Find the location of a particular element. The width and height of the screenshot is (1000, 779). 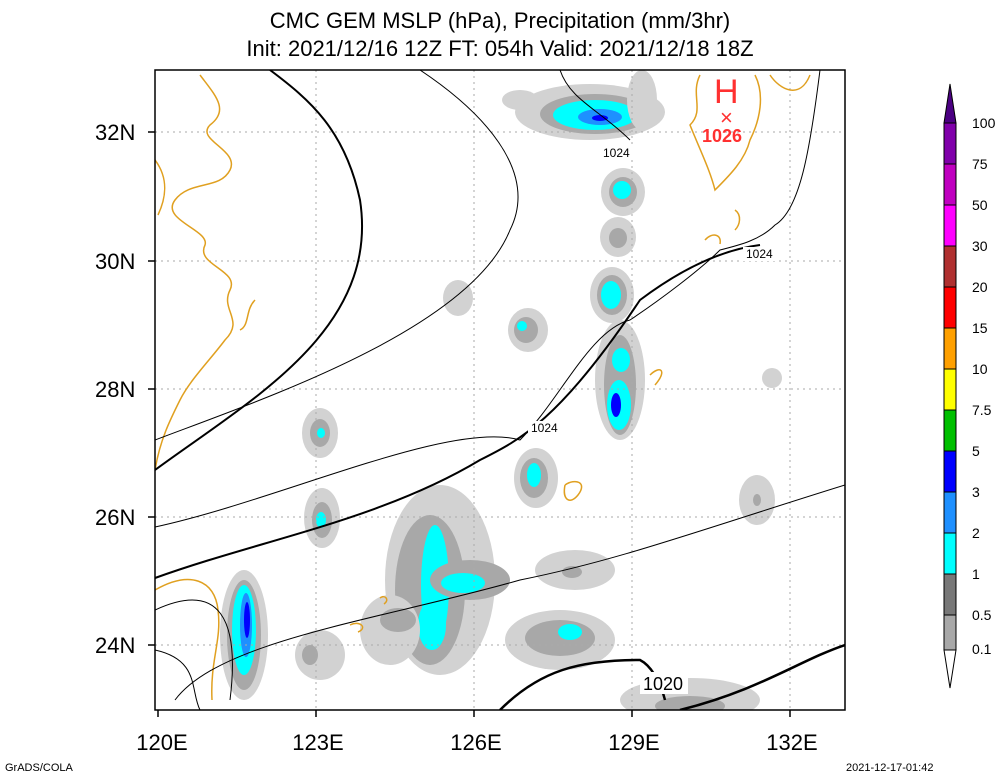

colorbar-label: 75 is located at coordinates (980, 164).